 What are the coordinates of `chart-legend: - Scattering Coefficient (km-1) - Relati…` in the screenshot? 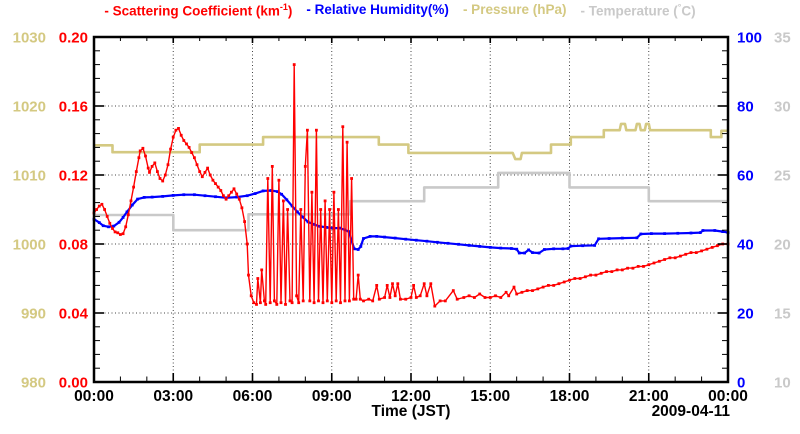 It's located at (400, 10).